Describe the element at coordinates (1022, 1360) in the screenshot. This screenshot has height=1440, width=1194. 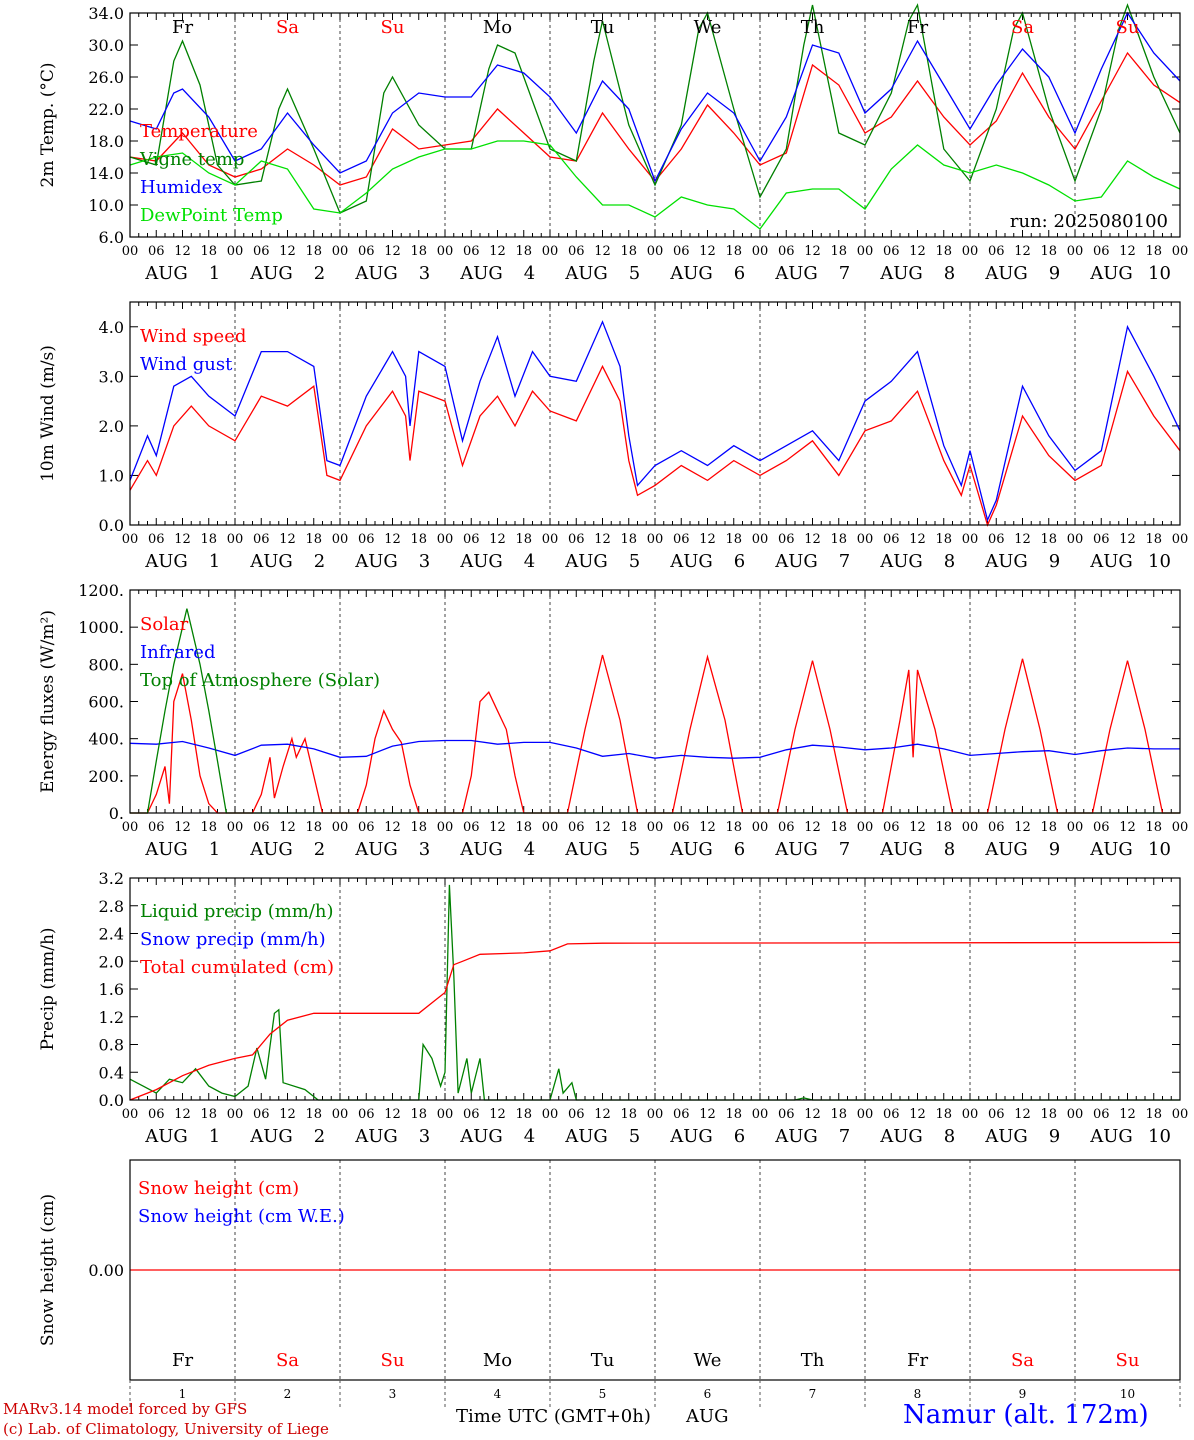
I see `day-name: Sa` at that location.